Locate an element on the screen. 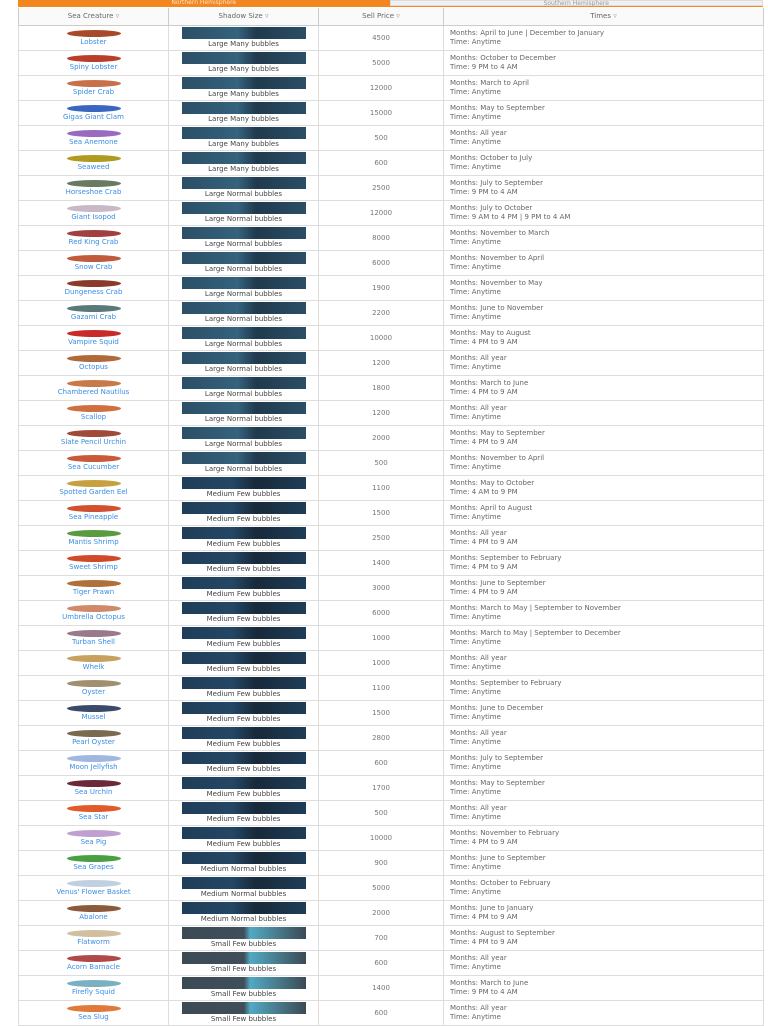 Image resolution: width=768 pixels, height=1026 pixels. creature-link: Sea Slug is located at coordinates (93, 1016).